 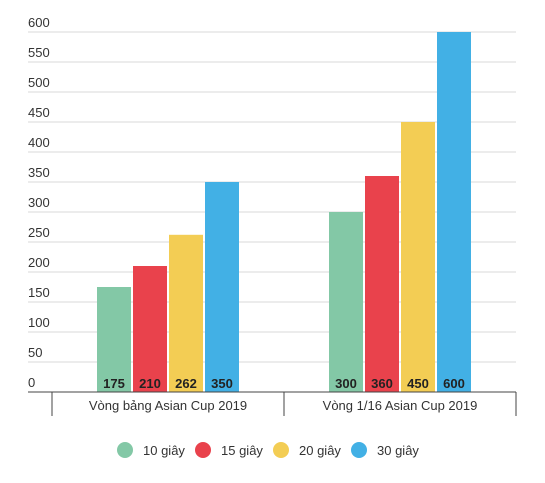 I want to click on y-axis-tick-labels: 0 50 100 150 200 250 300 350 400 450 500 550 600, so click(x=39, y=202).